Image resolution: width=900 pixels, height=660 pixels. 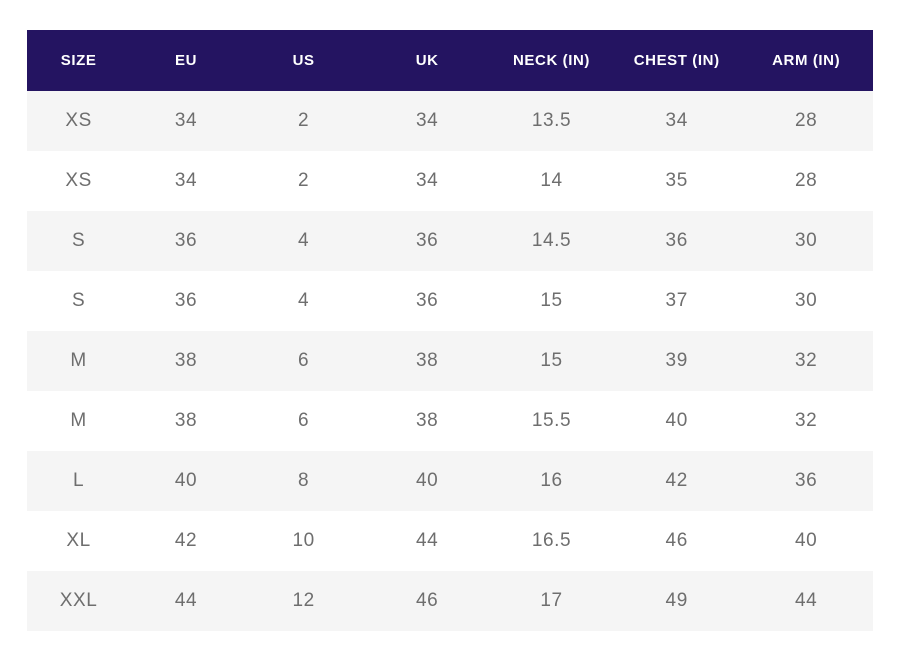 I want to click on cell-size: XL, so click(x=78, y=540).